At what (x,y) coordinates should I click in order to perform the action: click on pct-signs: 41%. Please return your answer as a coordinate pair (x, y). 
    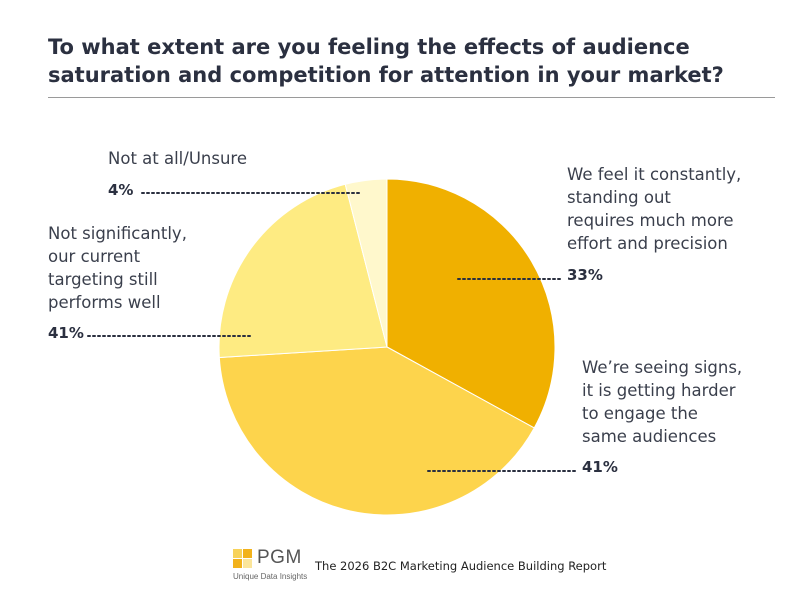
    Looking at the image, I should click on (600, 467).